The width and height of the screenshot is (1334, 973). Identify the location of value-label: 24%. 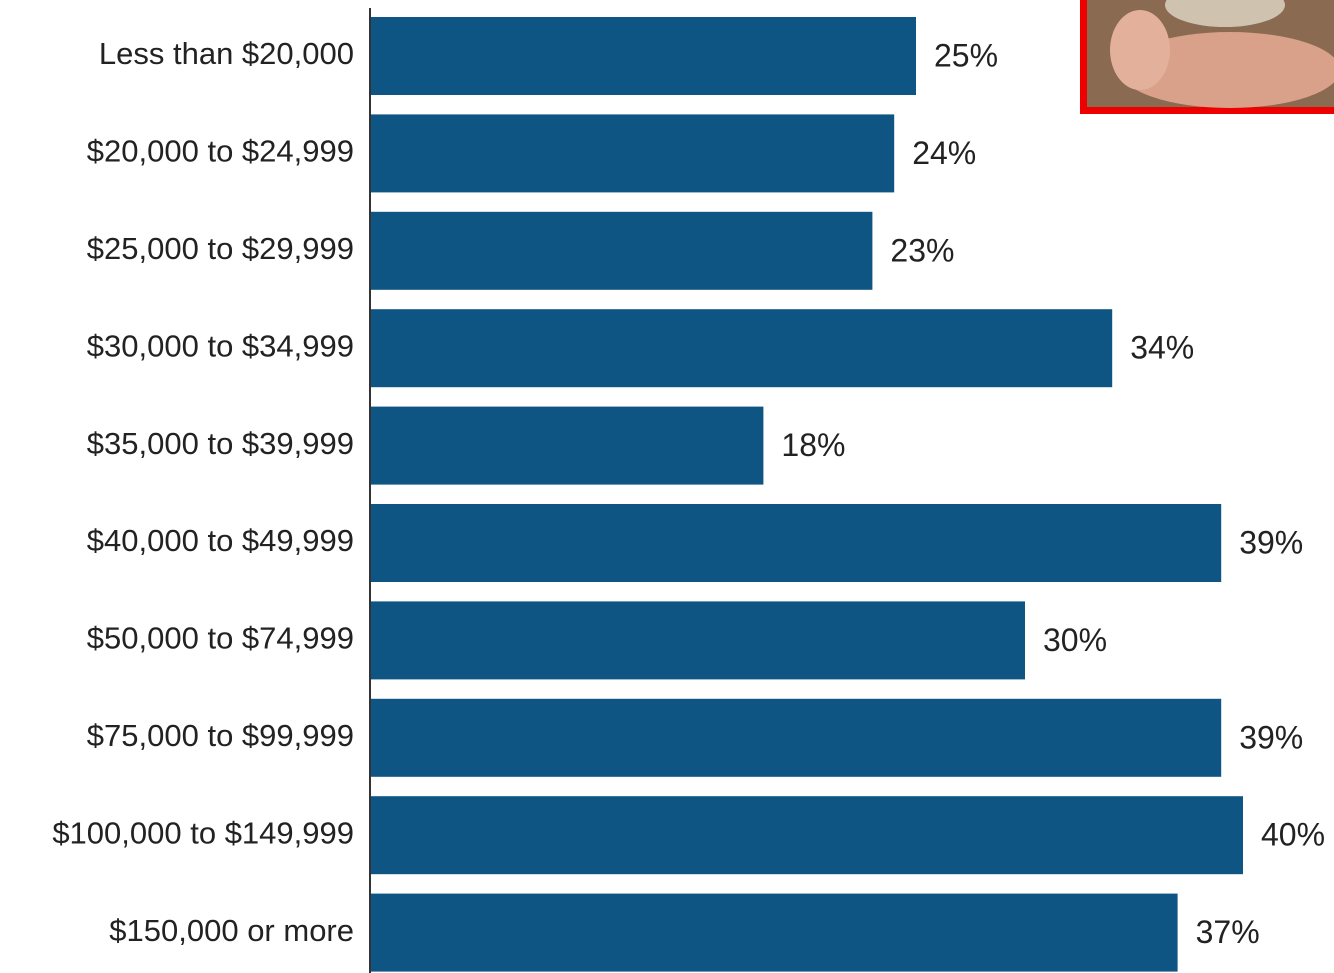
(944, 153).